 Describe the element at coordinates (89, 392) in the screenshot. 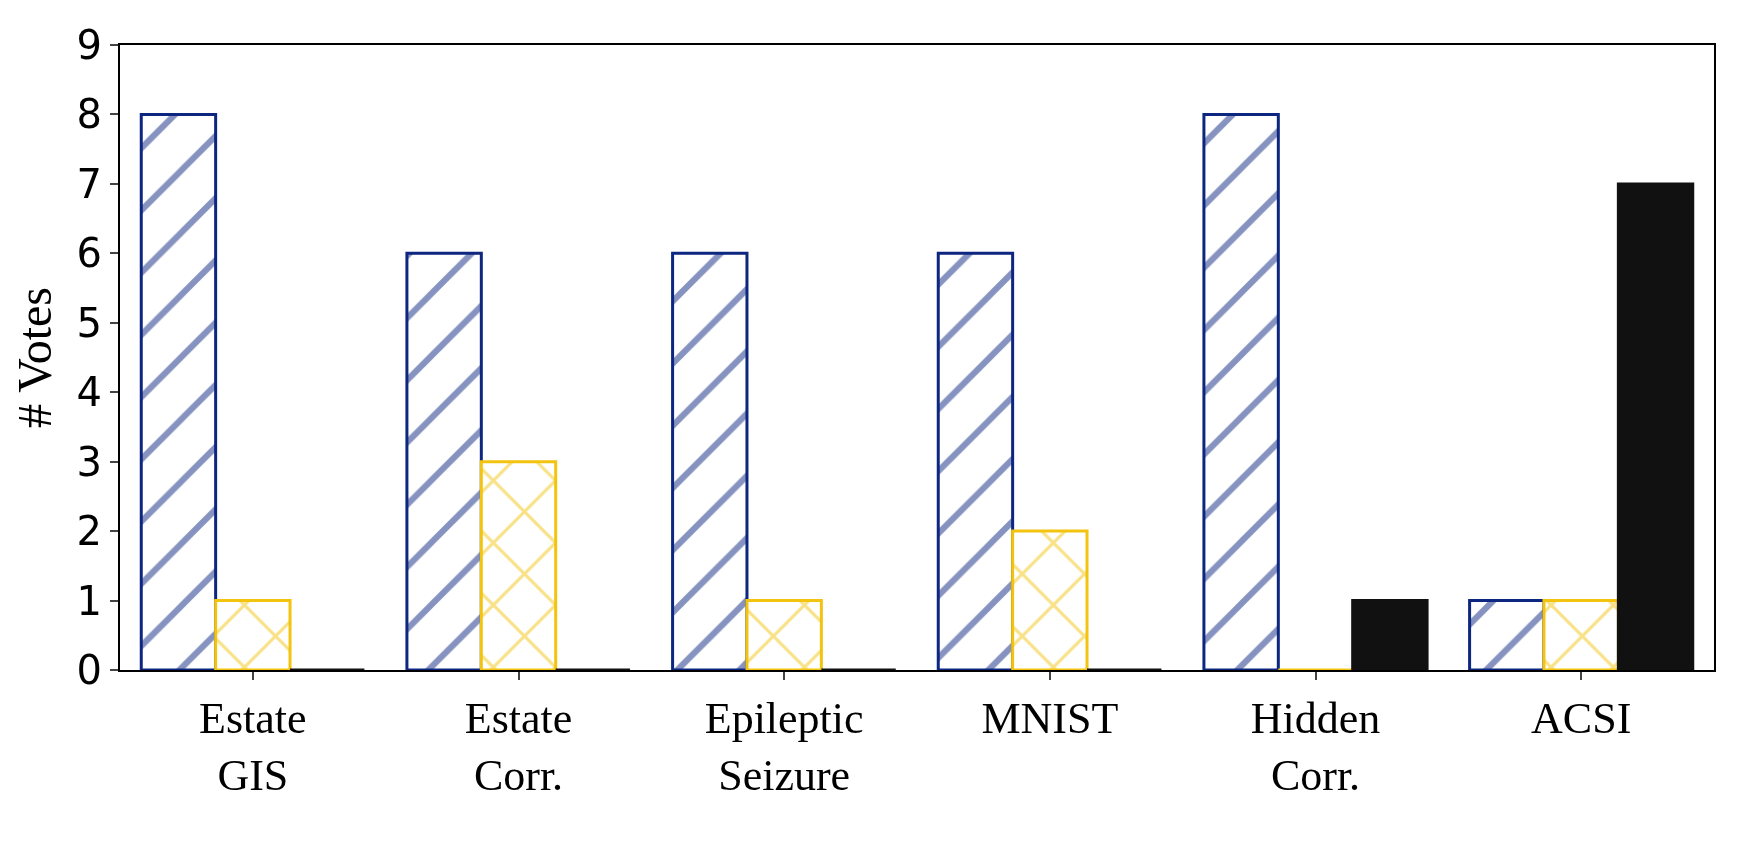

I see `y-tick-label: 4` at that location.